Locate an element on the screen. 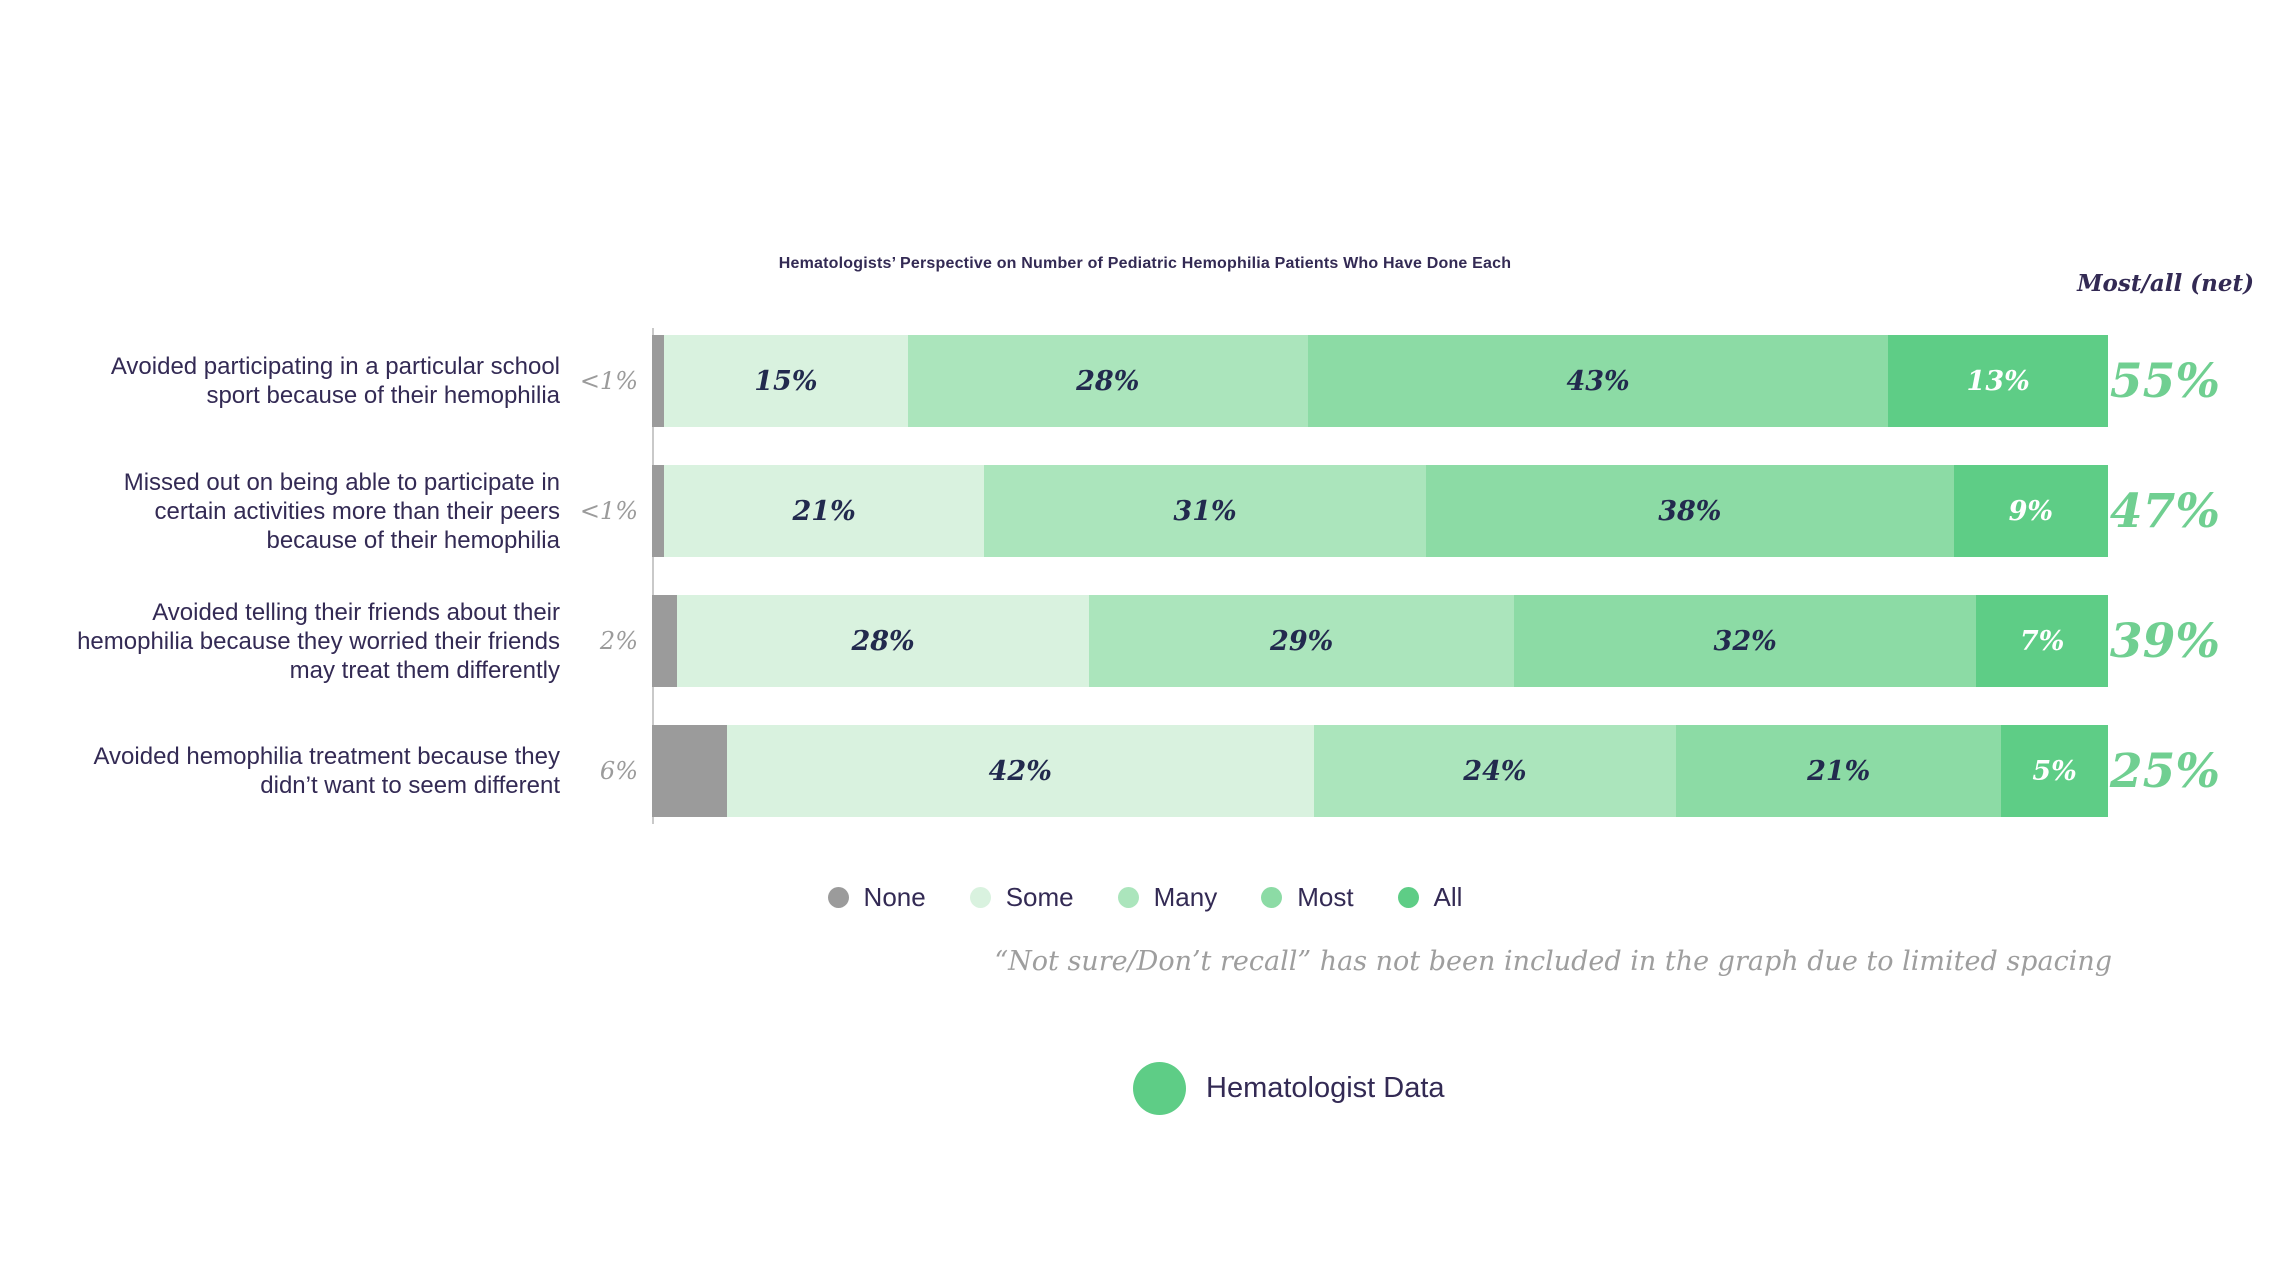 This screenshot has width=2290, height=1288. stacked-bar: 42% 24% 21% 5% is located at coordinates (1380, 771).